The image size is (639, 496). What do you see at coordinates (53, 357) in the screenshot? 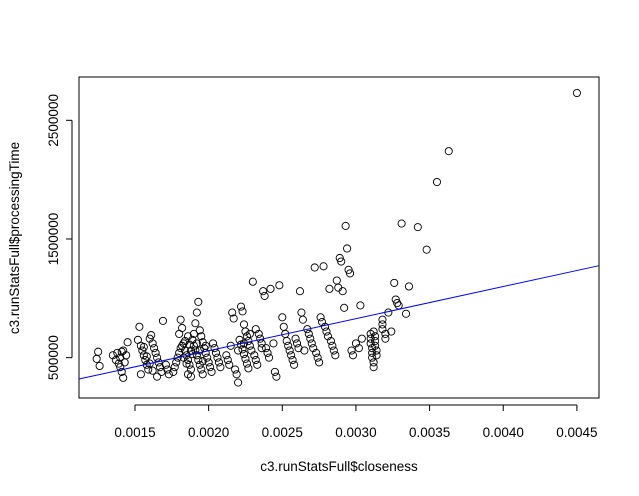
I see `y-tick-label: 500000` at bounding box center [53, 357].